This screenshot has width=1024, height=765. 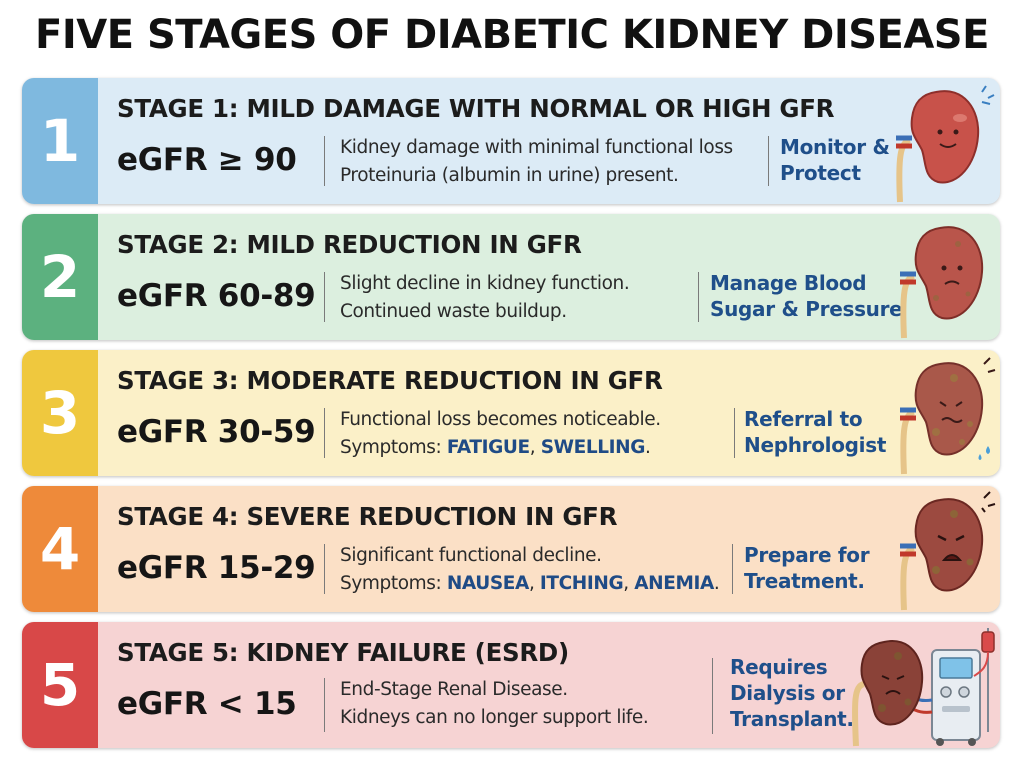 I want to click on description-line-2: Proteinuria (albumin in urine) present., so click(x=509, y=175).